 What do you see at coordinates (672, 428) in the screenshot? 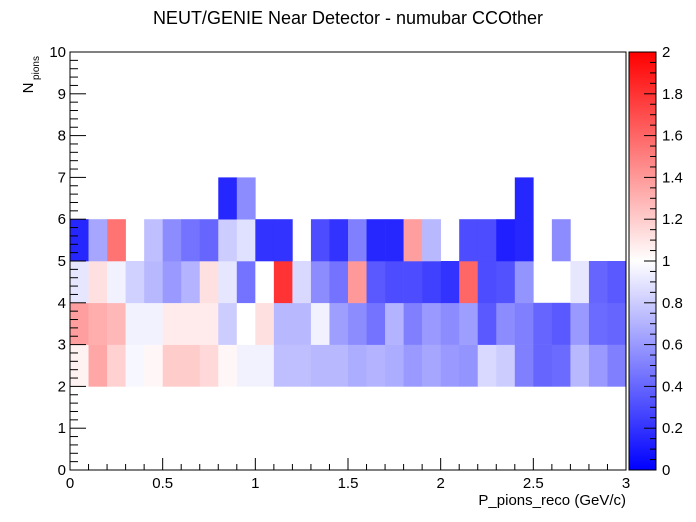
I see `color-scale-tick-label: 0.2` at bounding box center [672, 428].